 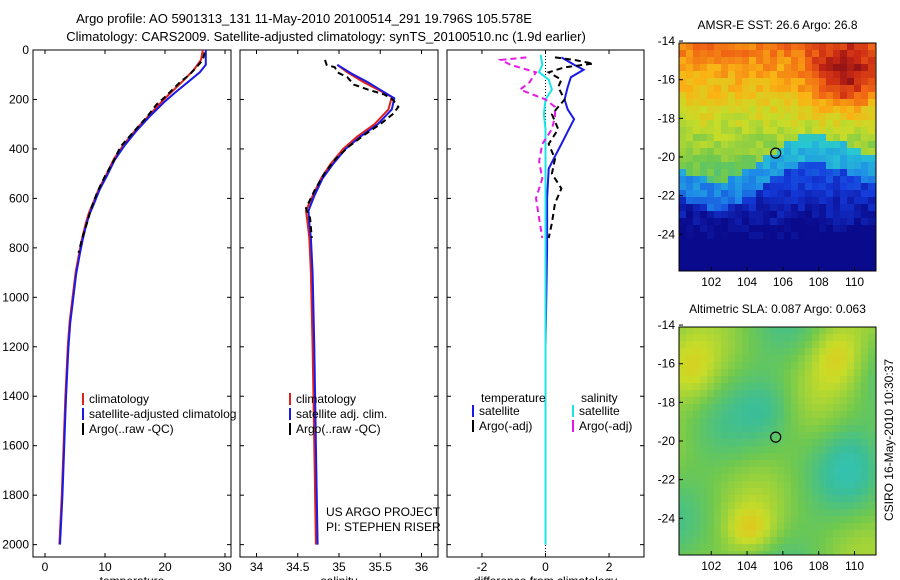 I want to click on x-tick-label: 35.5, so click(x=381, y=567).